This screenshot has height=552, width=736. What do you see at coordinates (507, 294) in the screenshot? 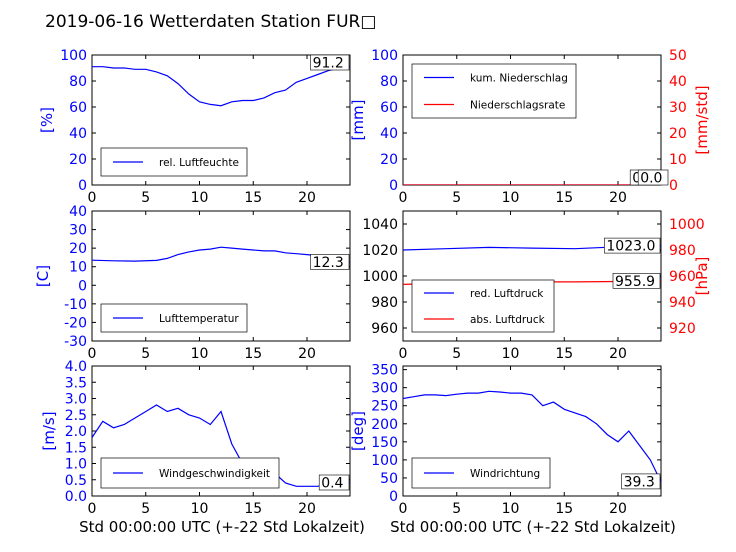
I see `legend-label: red. Luftdruck` at bounding box center [507, 294].